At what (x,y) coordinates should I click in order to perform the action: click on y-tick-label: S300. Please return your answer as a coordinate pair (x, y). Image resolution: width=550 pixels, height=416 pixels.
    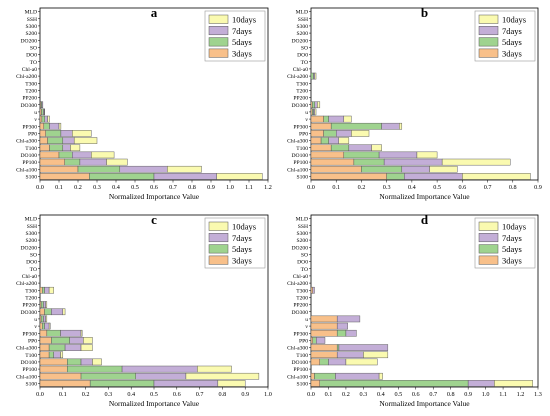
    Looking at the image, I should click on (31, 27).